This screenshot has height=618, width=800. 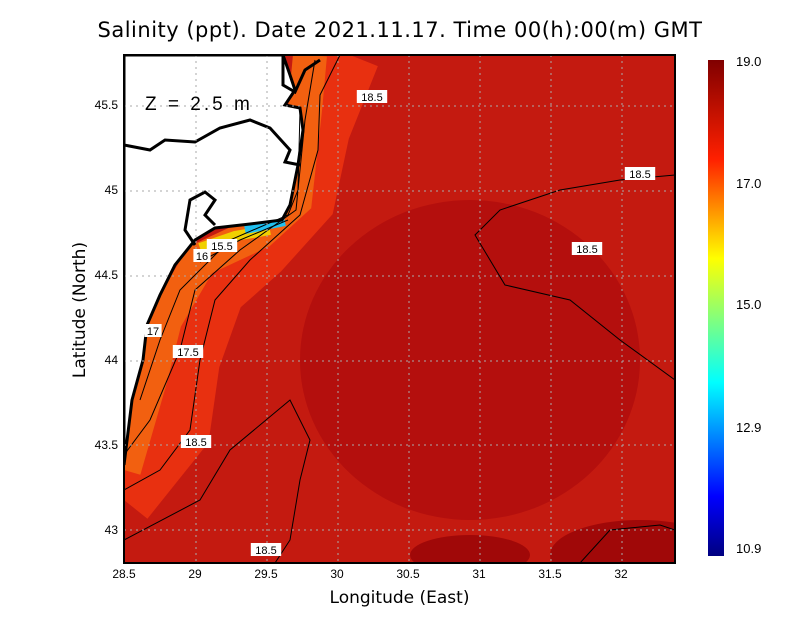 What do you see at coordinates (80, 310) in the screenshot?
I see `y-axis-label: Latitude (North)` at bounding box center [80, 310].